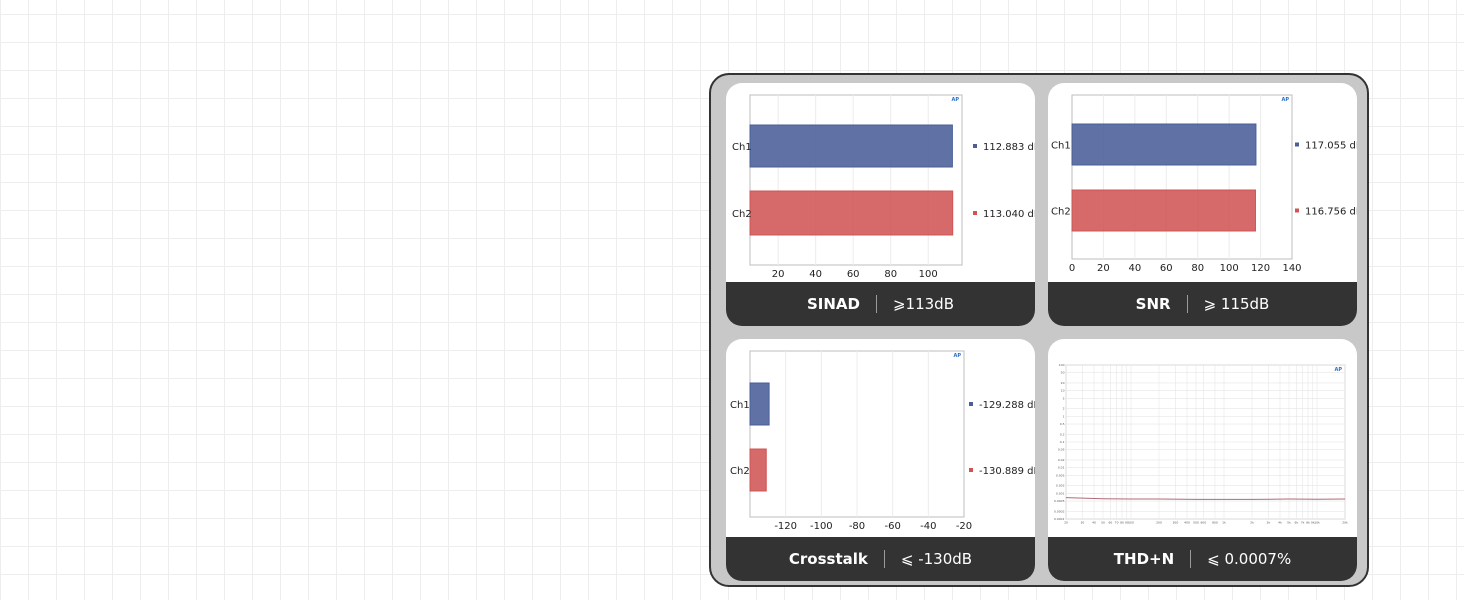 This screenshot has width=1464, height=600. I want to click on y-tick-label: 1, so click(1064, 416).